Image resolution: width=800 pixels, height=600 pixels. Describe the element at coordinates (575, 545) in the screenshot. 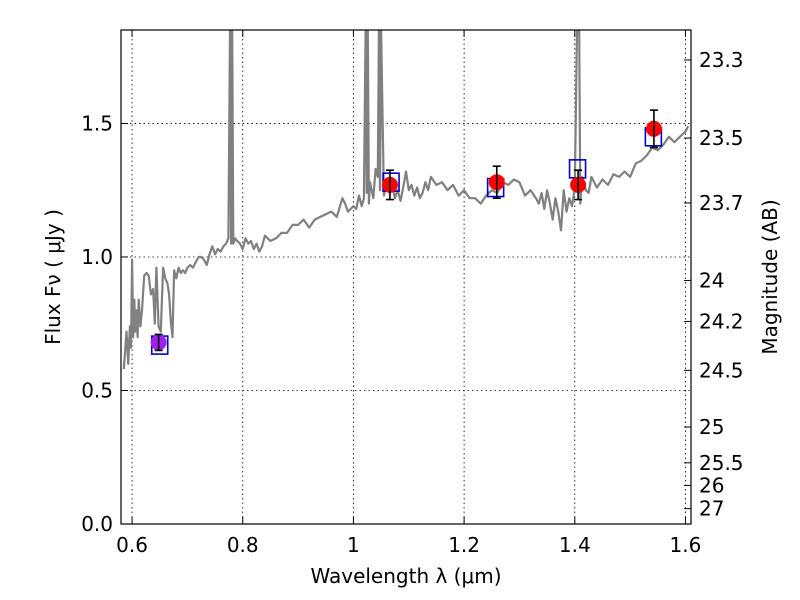

I see `x-tick-label: 1.4` at that location.